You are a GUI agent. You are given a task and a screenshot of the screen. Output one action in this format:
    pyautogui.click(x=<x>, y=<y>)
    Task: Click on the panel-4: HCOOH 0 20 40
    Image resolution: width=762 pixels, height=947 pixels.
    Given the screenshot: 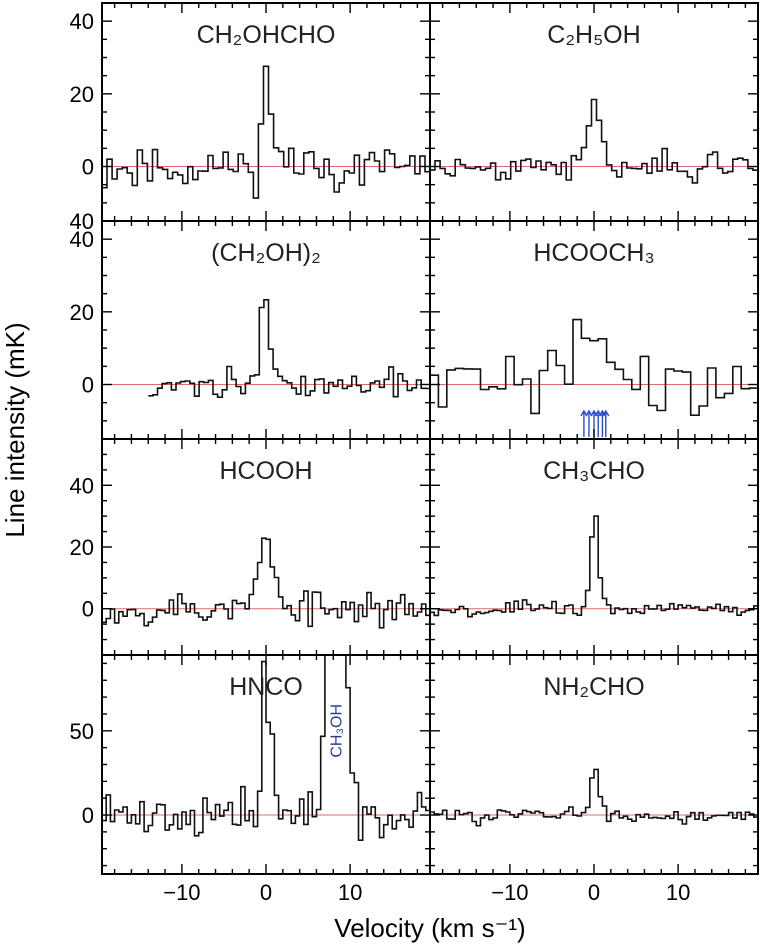 What is the action you would take?
    pyautogui.click(x=250, y=547)
    